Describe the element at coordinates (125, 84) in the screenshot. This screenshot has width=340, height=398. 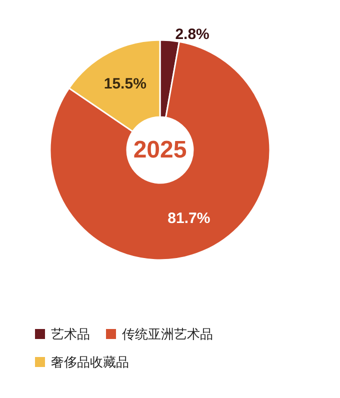
I see `data-label: 15.5%` at that location.